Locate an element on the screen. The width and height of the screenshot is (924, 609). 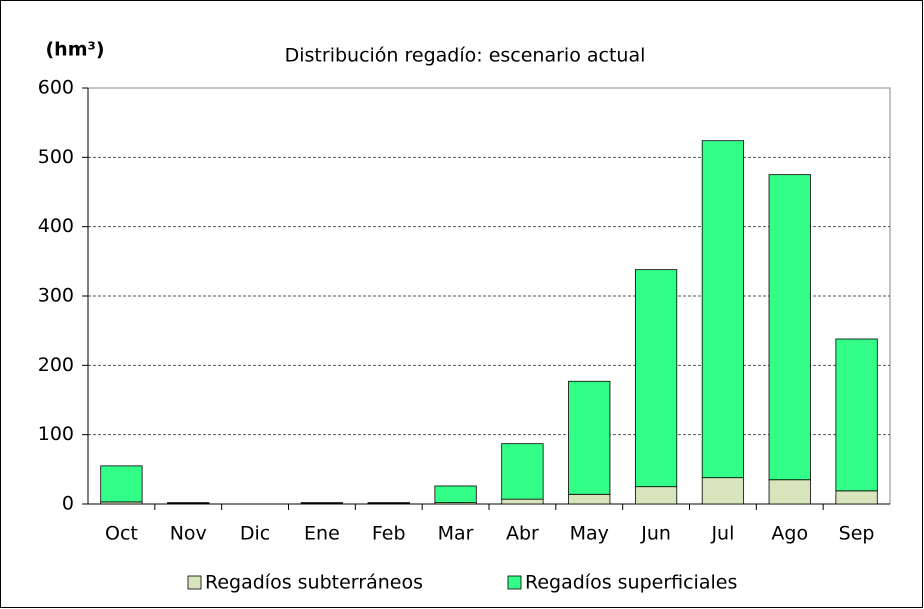
x-tick-label: Dic is located at coordinates (255, 534).